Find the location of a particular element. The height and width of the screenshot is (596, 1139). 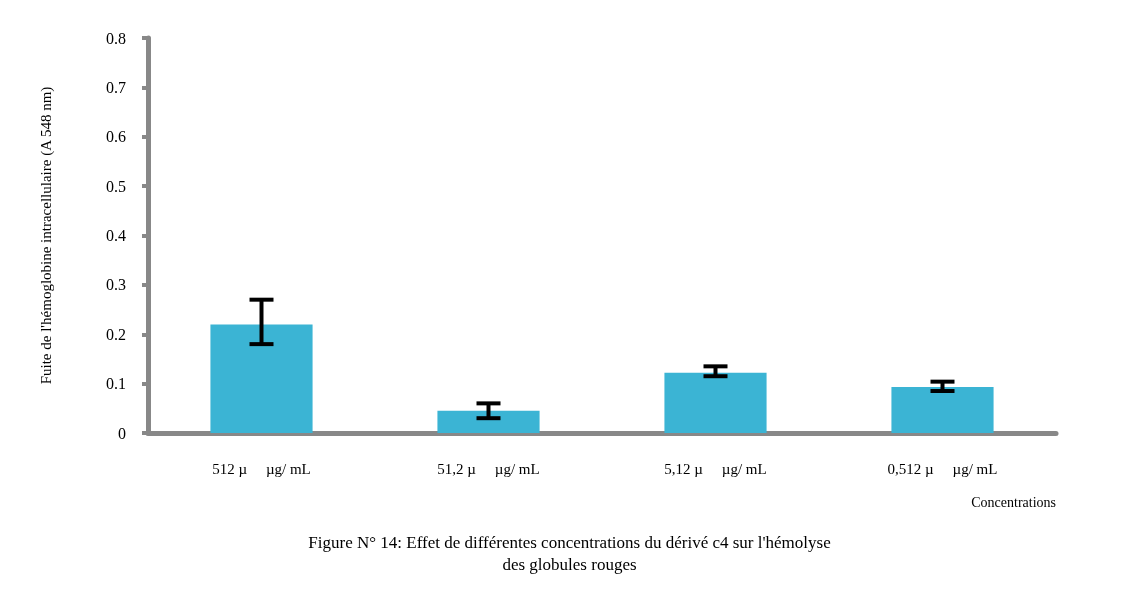

y-axis-title: Fuite de l'hémoglobine intracellulaire (A 548 nm) is located at coordinates (46, 235).